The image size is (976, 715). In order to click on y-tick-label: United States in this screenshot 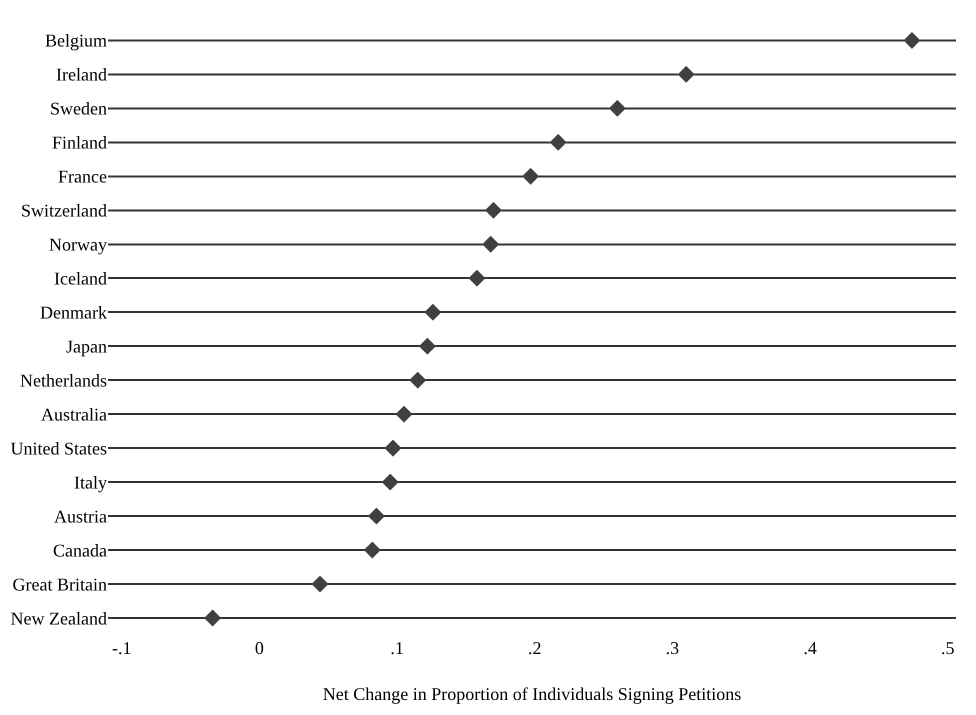, I will do `click(58, 448)`.